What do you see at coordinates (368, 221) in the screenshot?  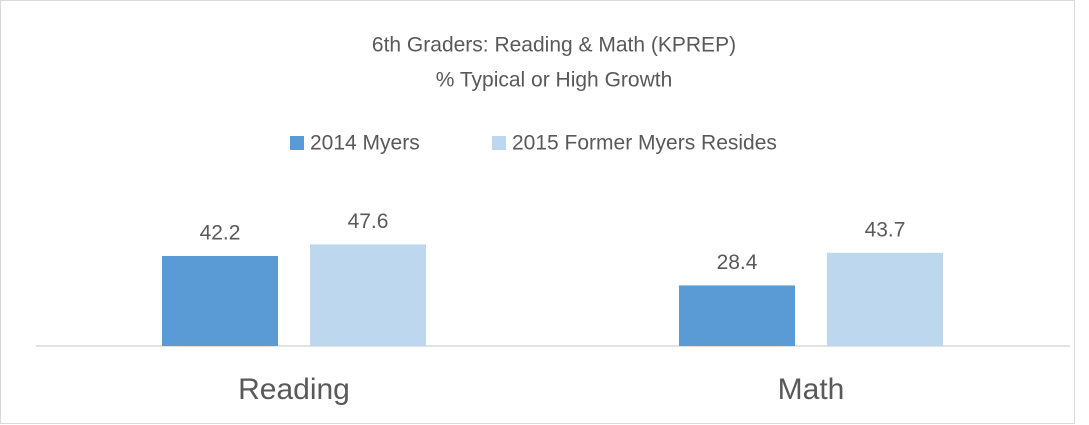 I see `data-label: 47.6` at bounding box center [368, 221].